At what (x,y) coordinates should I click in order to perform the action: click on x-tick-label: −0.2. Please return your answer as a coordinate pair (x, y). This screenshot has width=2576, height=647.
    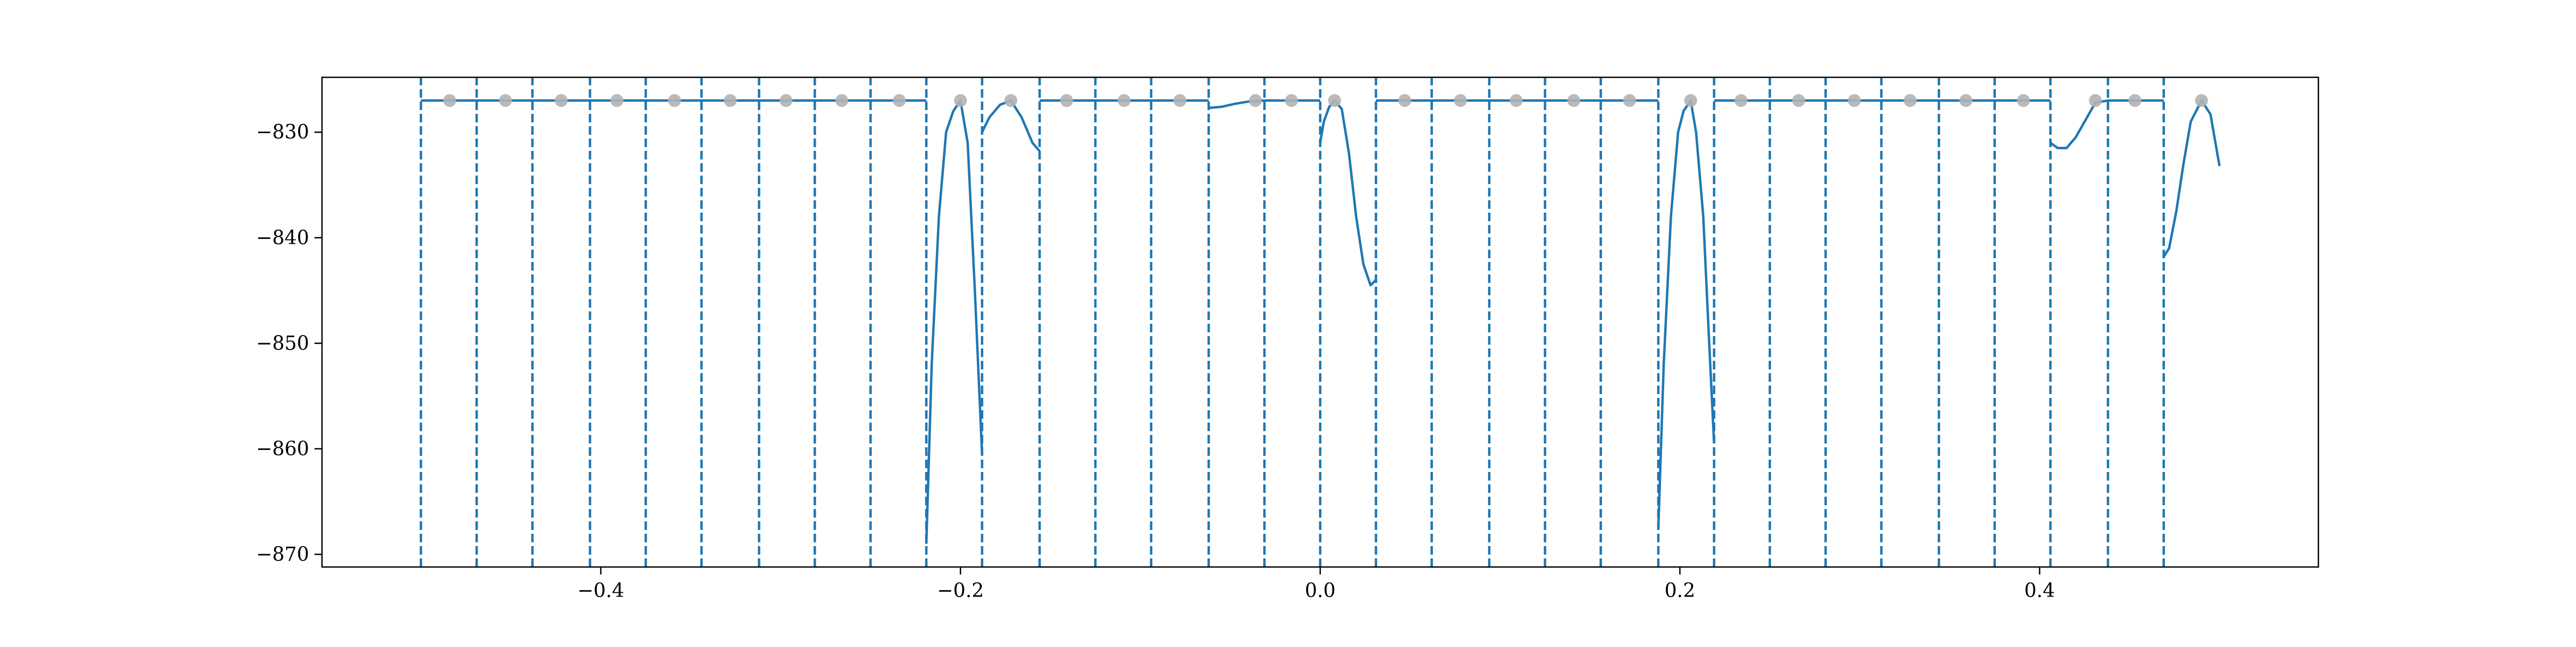
    Looking at the image, I should click on (960, 591).